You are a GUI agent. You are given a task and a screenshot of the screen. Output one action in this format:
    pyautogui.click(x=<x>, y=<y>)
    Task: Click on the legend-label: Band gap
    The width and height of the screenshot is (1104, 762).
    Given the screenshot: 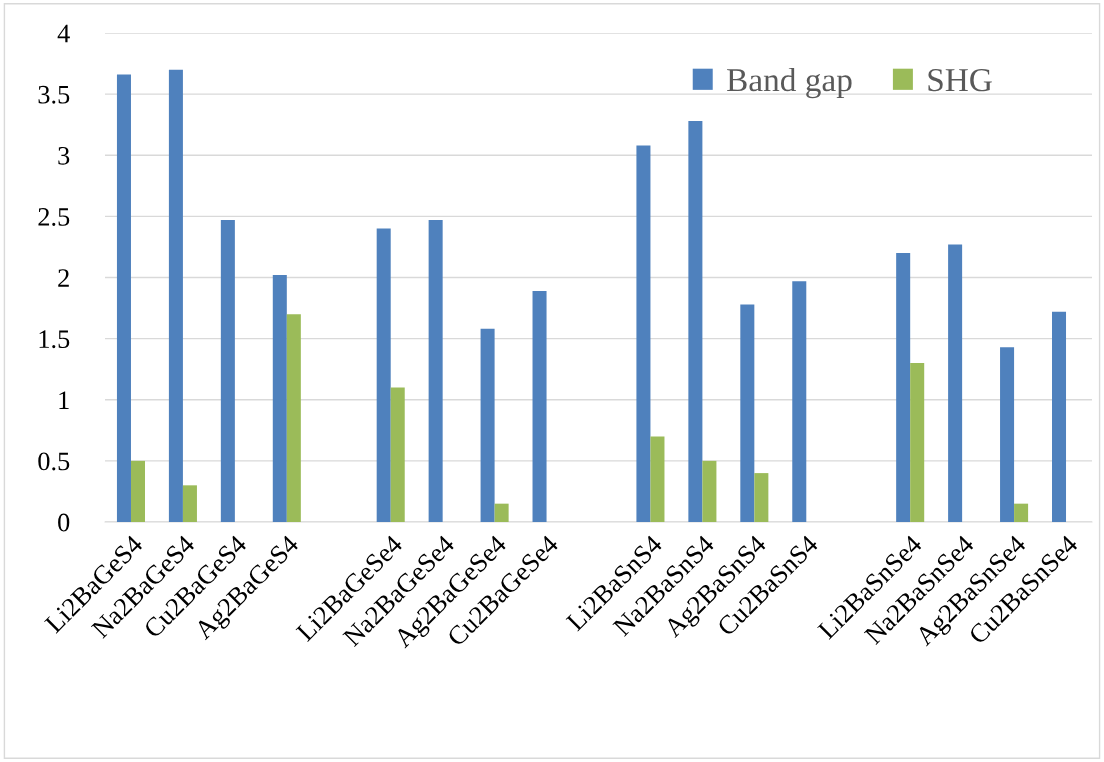 What is the action you would take?
    pyautogui.click(x=789, y=83)
    